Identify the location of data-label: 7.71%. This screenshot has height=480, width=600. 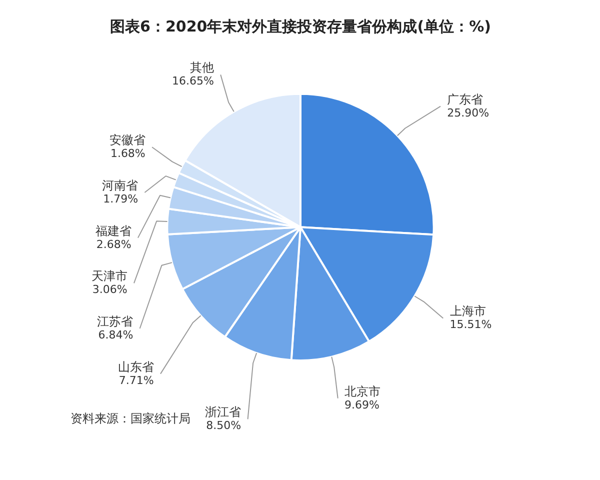
(136, 380).